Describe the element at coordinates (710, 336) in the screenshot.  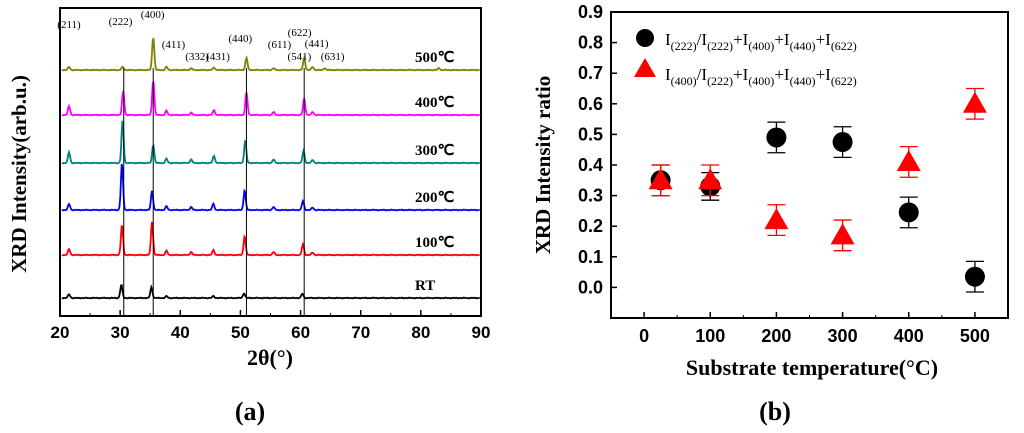
I see `panel-b-x-tick-label: 100` at that location.